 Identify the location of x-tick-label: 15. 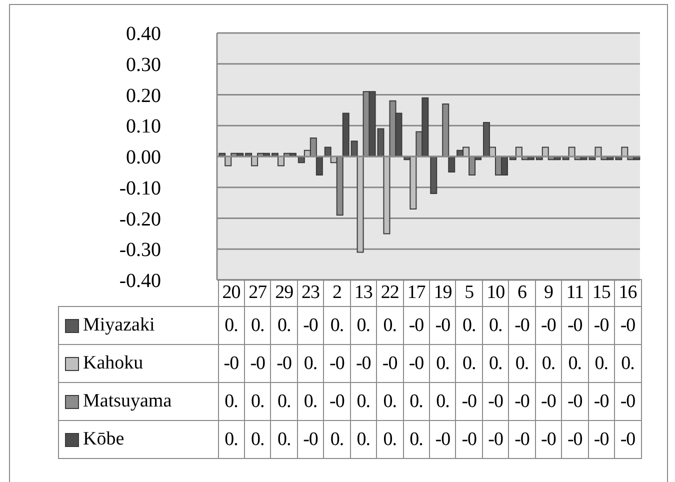
(601, 293).